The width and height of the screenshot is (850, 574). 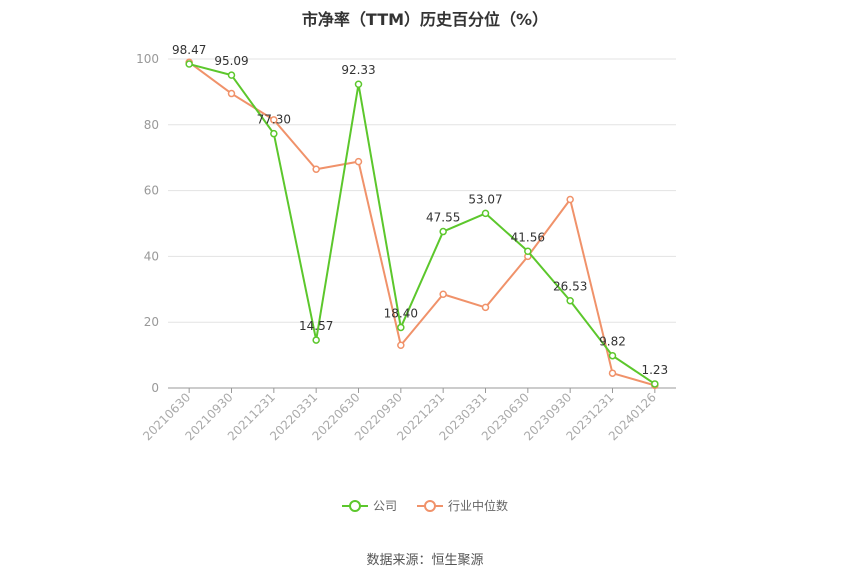 What do you see at coordinates (358, 70) in the screenshot?
I see `data-label: 92.33` at bounding box center [358, 70].